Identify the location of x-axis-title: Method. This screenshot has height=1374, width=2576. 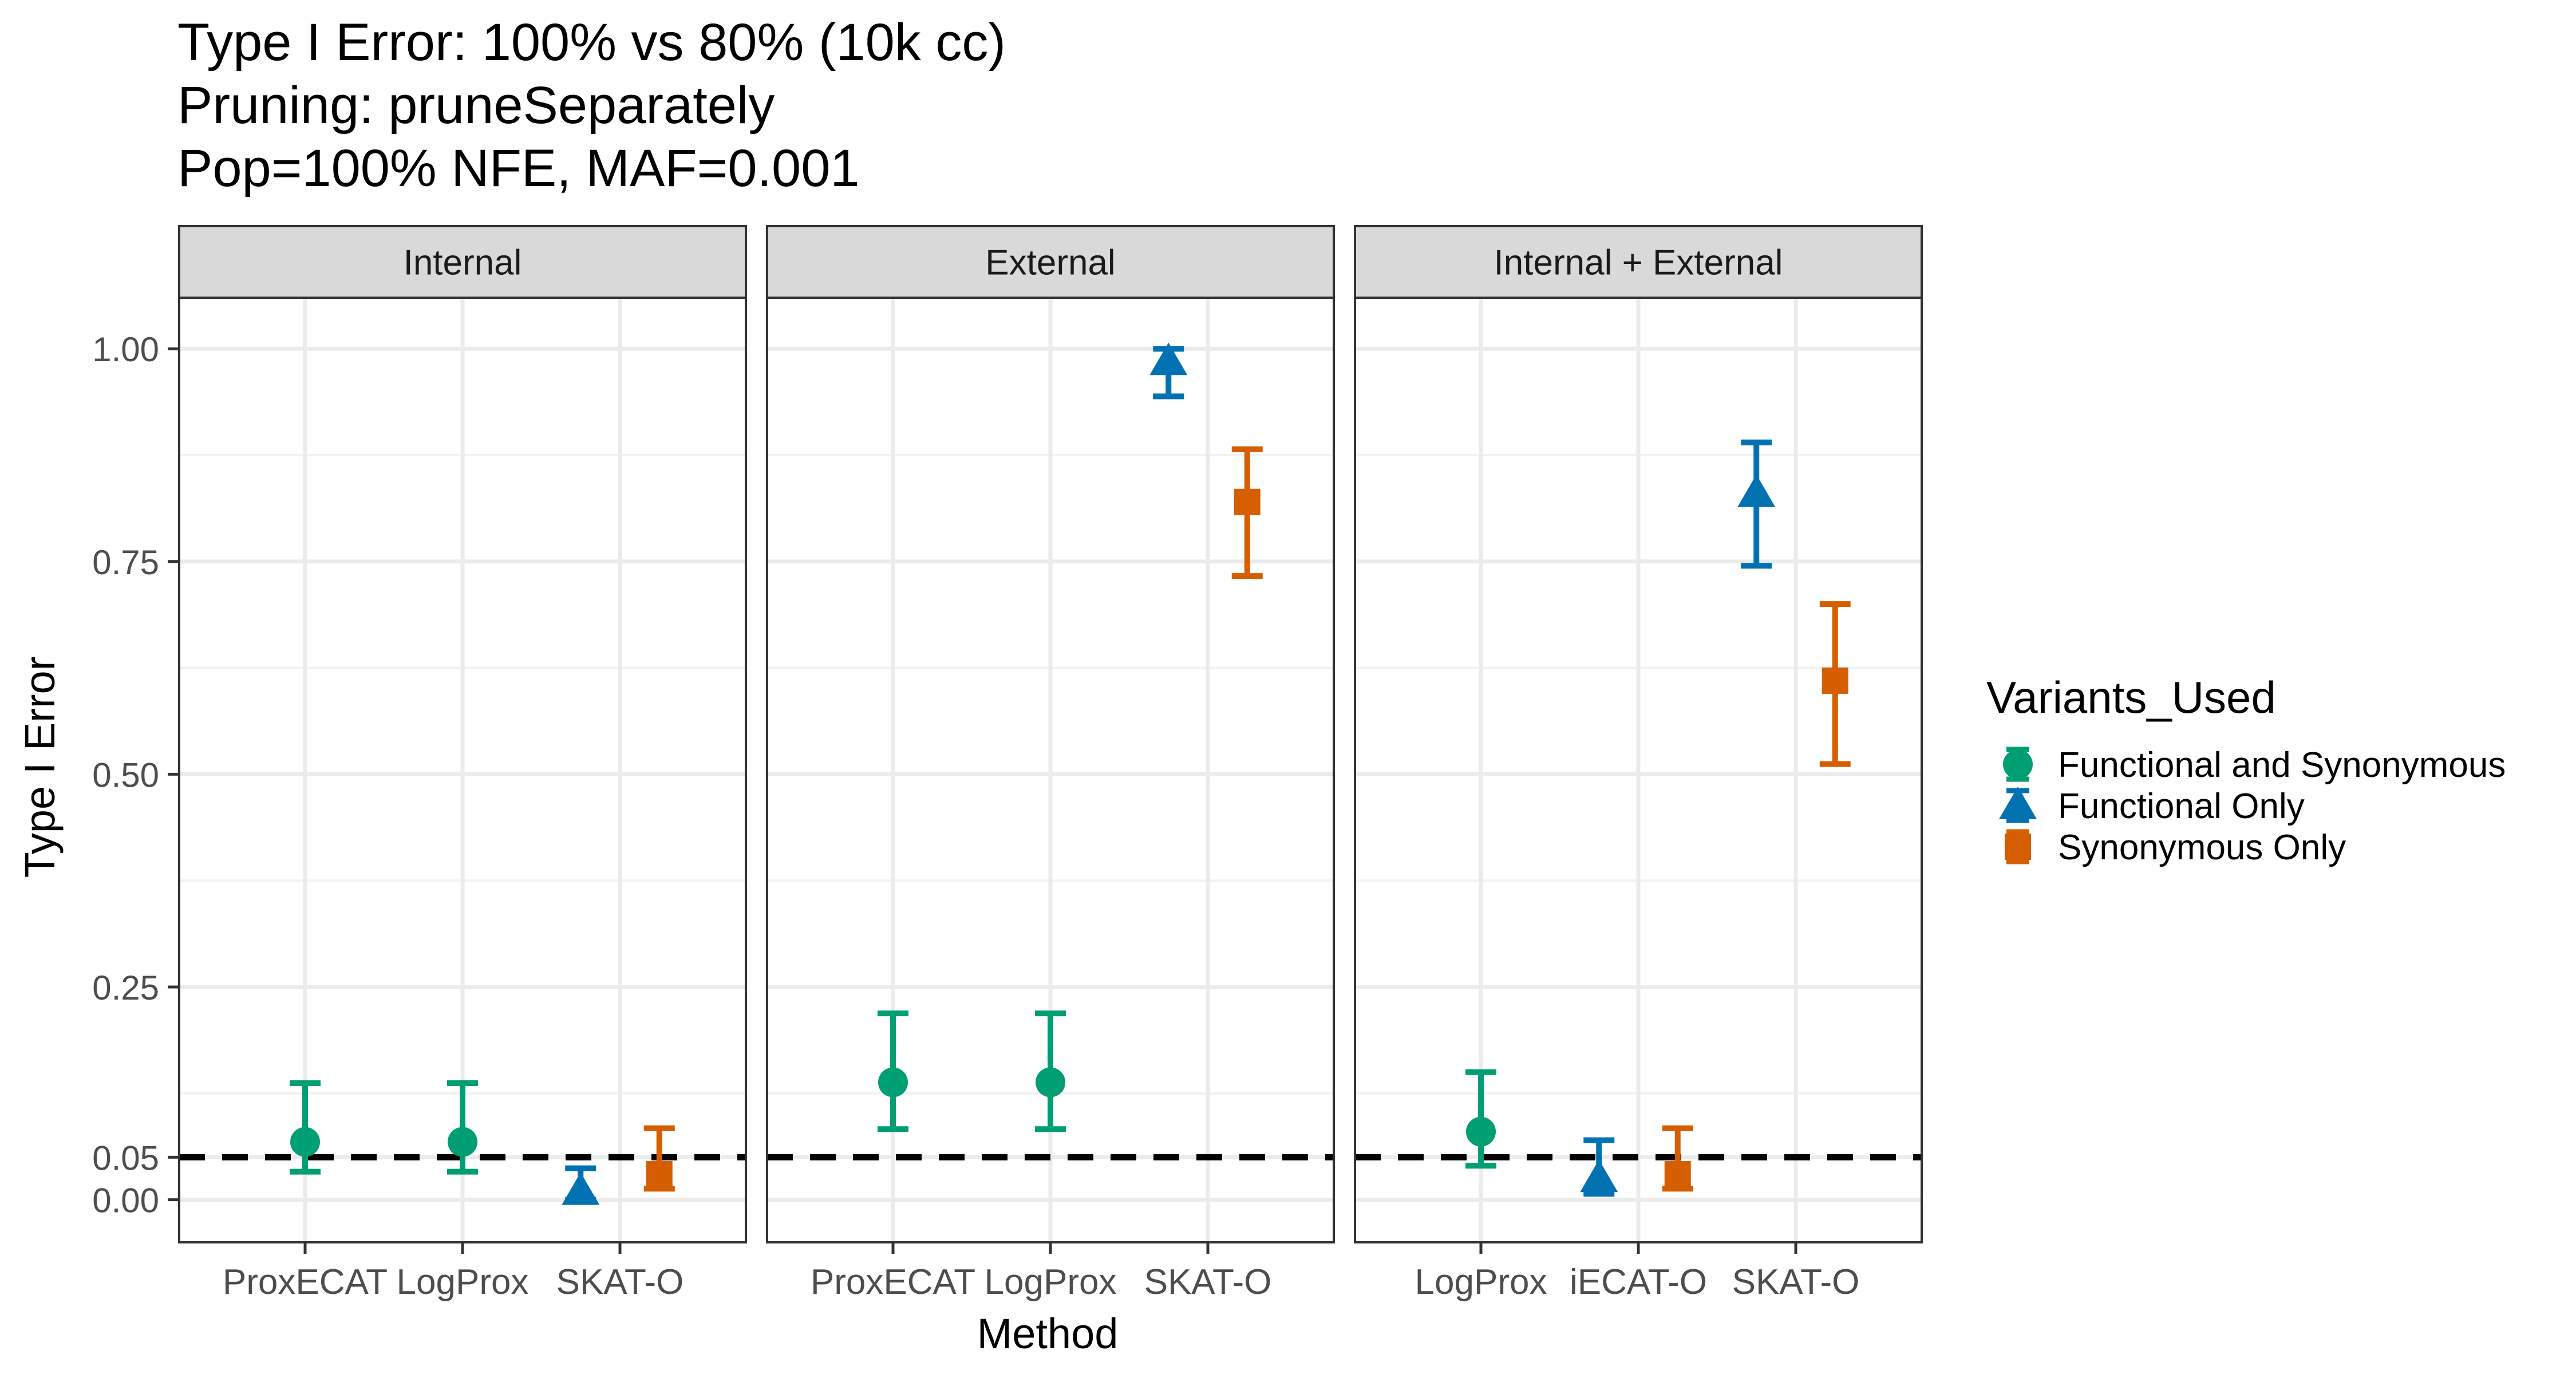
(1048, 1333).